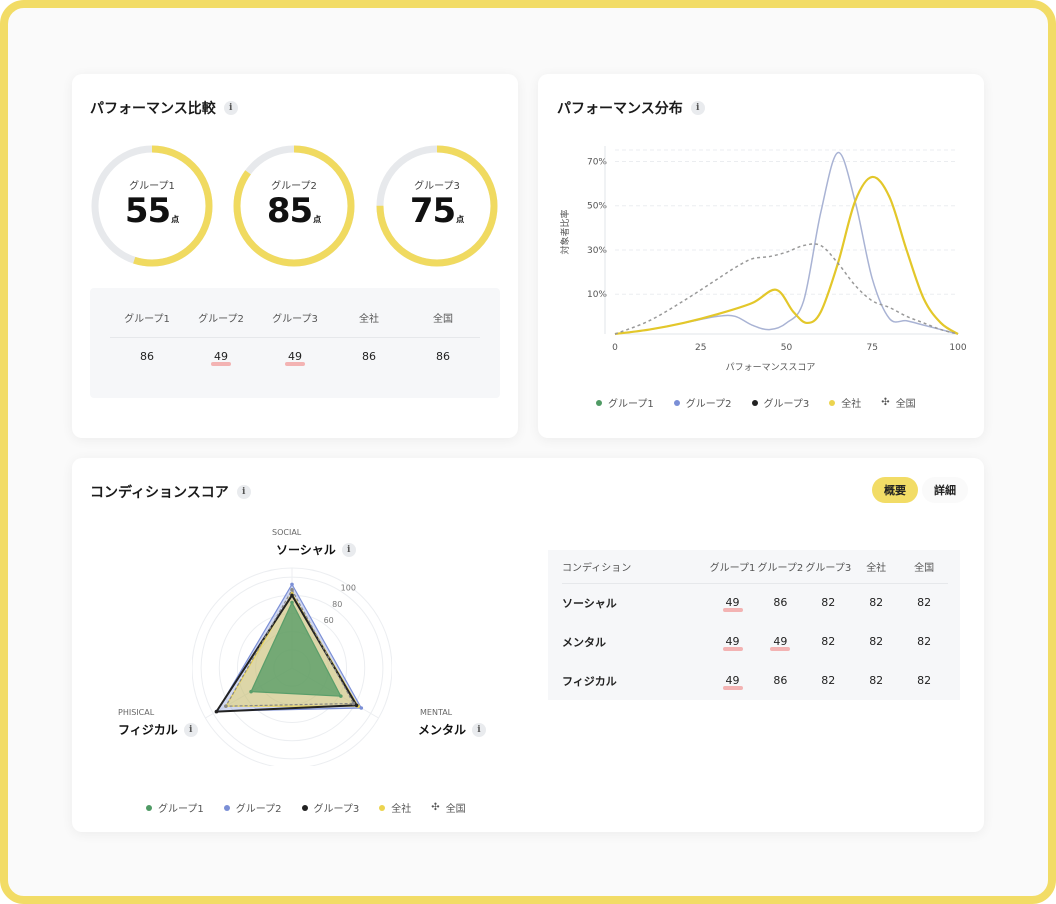  I want to click on gauge-label: グループ3, so click(437, 186).